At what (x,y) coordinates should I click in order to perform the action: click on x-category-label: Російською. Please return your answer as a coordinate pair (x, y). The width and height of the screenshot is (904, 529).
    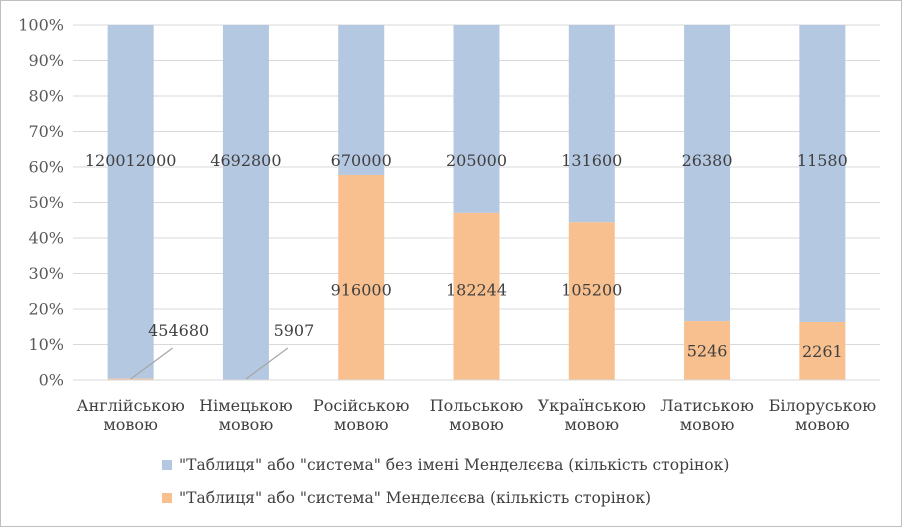
    Looking at the image, I should click on (361, 405).